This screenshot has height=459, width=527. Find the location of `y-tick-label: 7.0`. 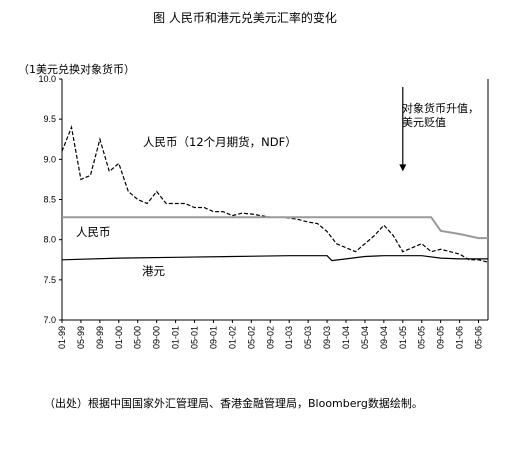

y-tick-label: 7.0 is located at coordinates (49, 320).